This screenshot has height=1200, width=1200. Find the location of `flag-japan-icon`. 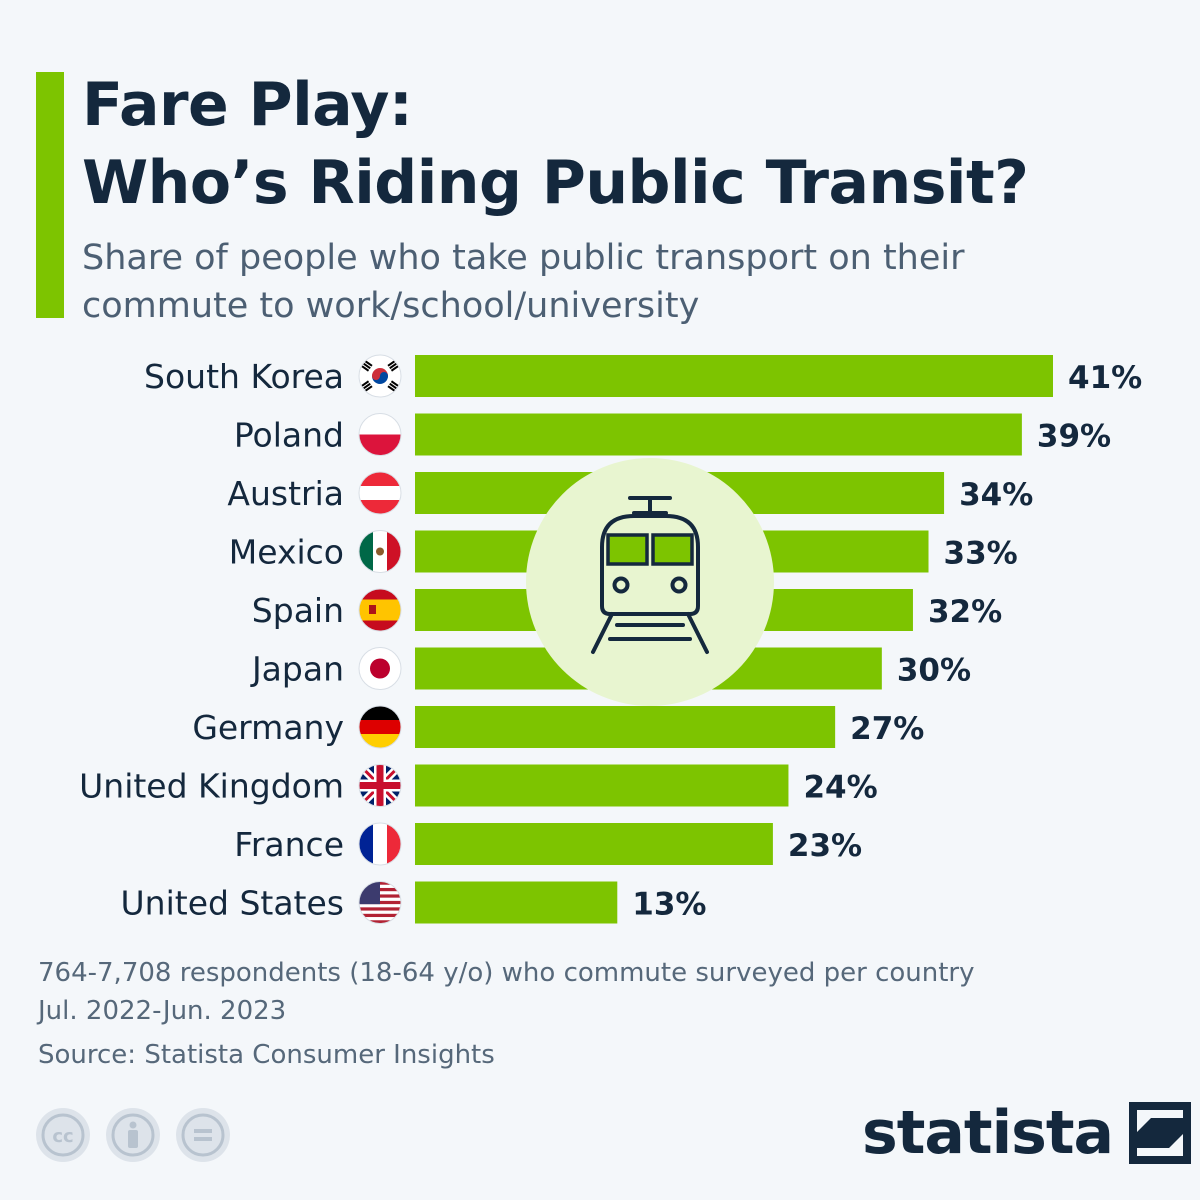

flag-japan-icon is located at coordinates (380, 668).